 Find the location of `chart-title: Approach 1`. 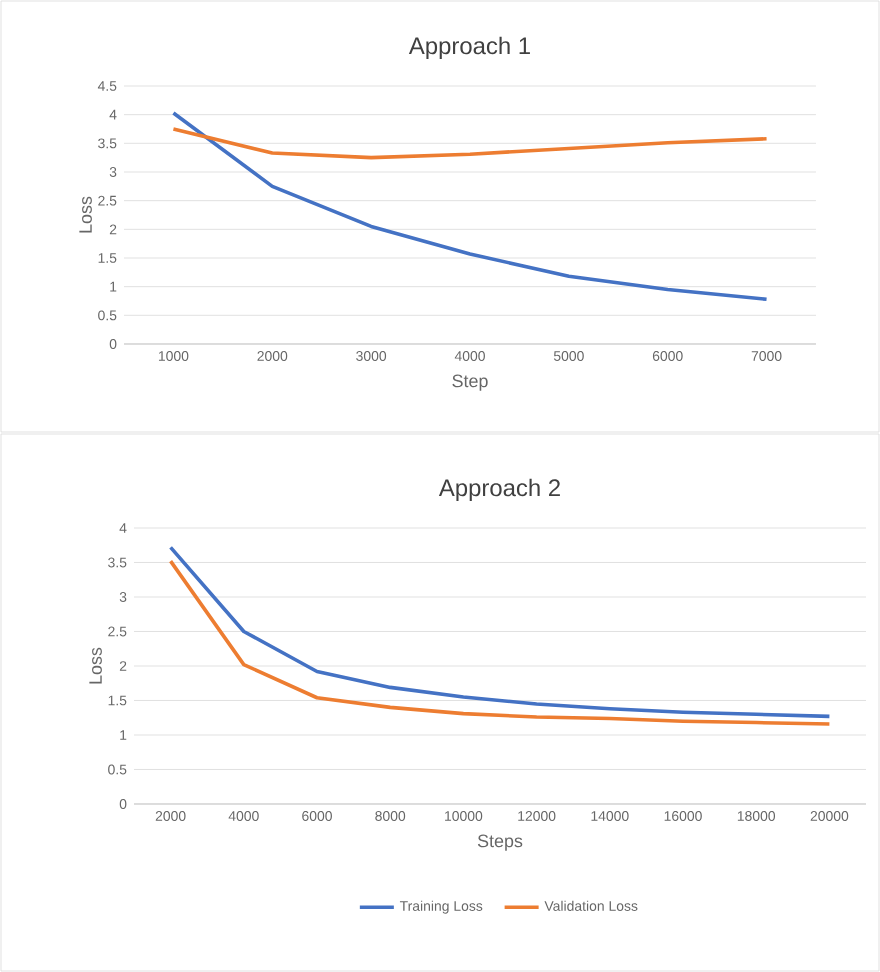

chart-title: Approach 1 is located at coordinates (469, 48).